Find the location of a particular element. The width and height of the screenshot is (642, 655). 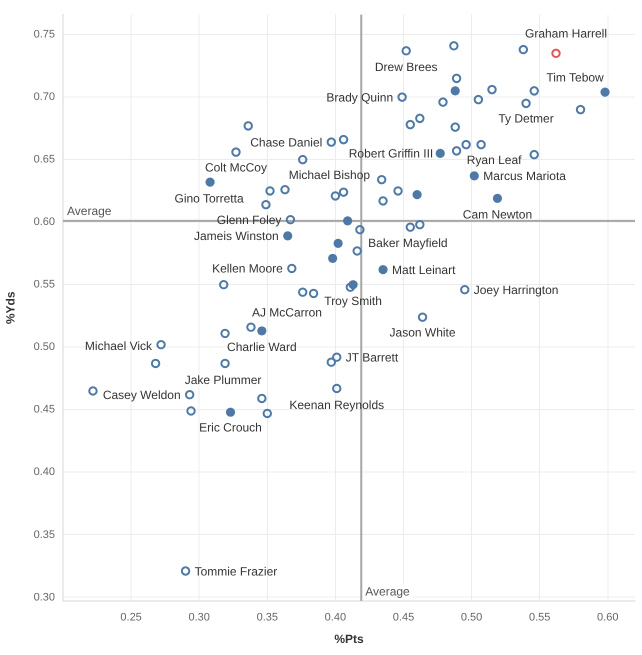

x-tick-label: 0.50 is located at coordinates (471, 618).